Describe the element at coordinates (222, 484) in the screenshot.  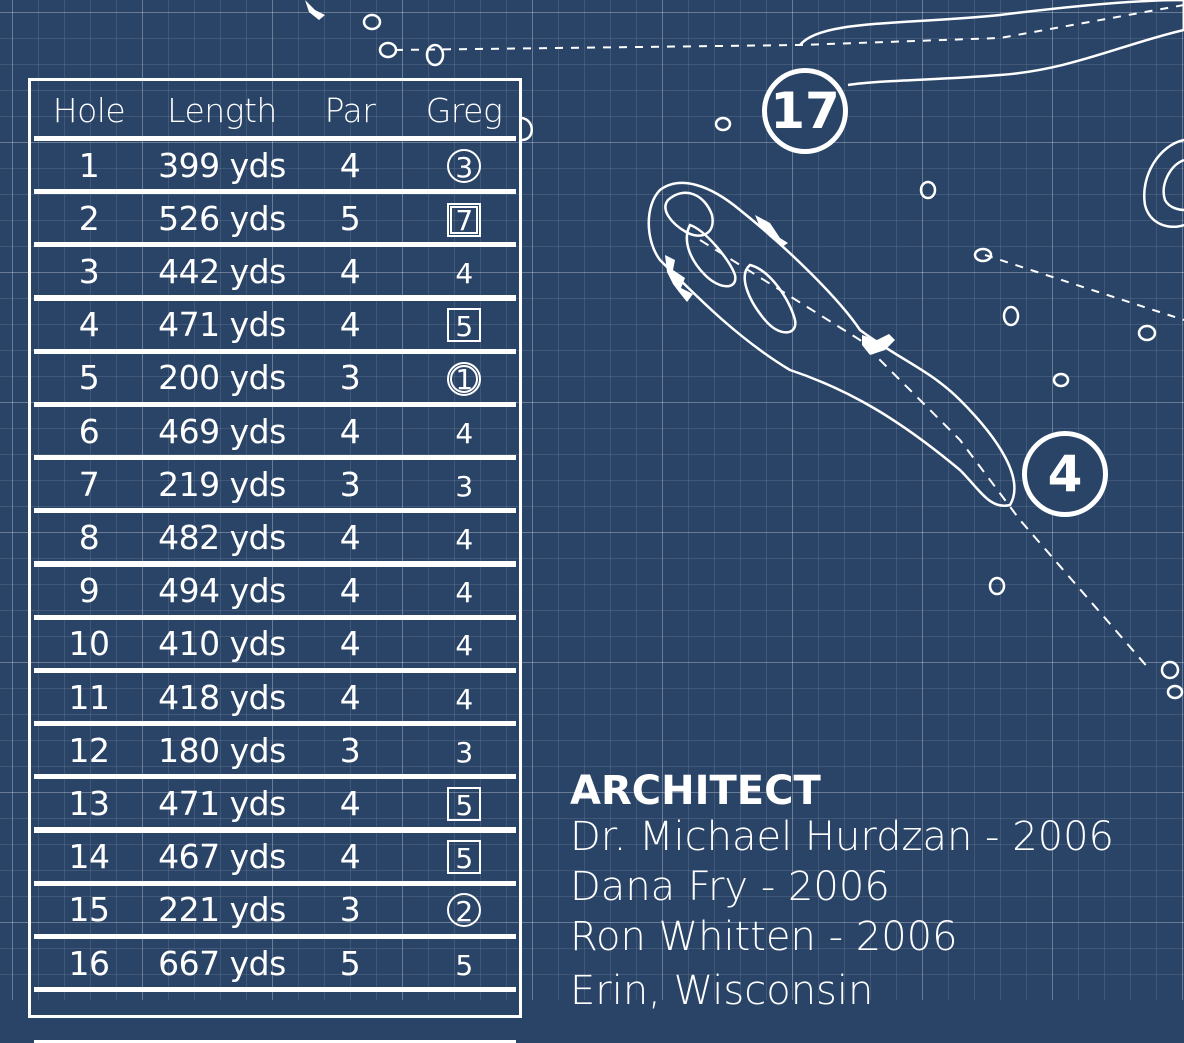
I see `hole-length: 219 yds` at that location.